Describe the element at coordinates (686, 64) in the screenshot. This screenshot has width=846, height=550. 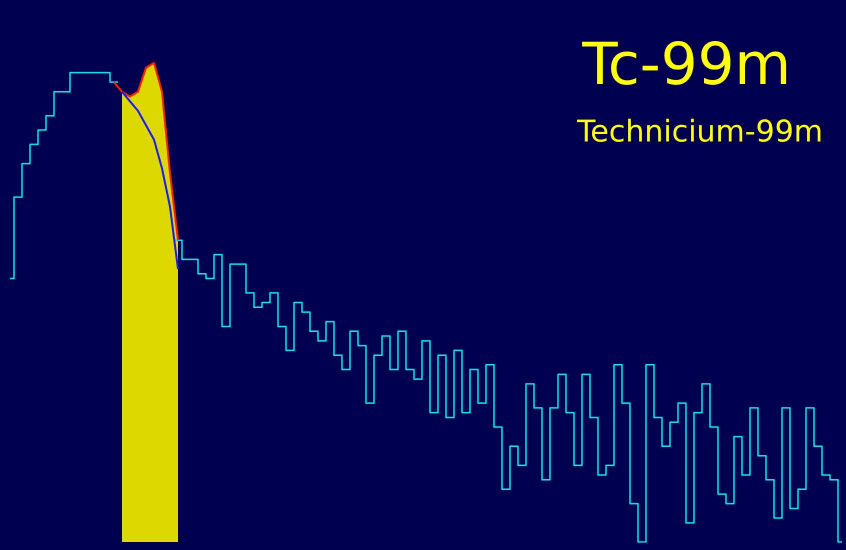
I see `chart-title: Tc-99m` at that location.